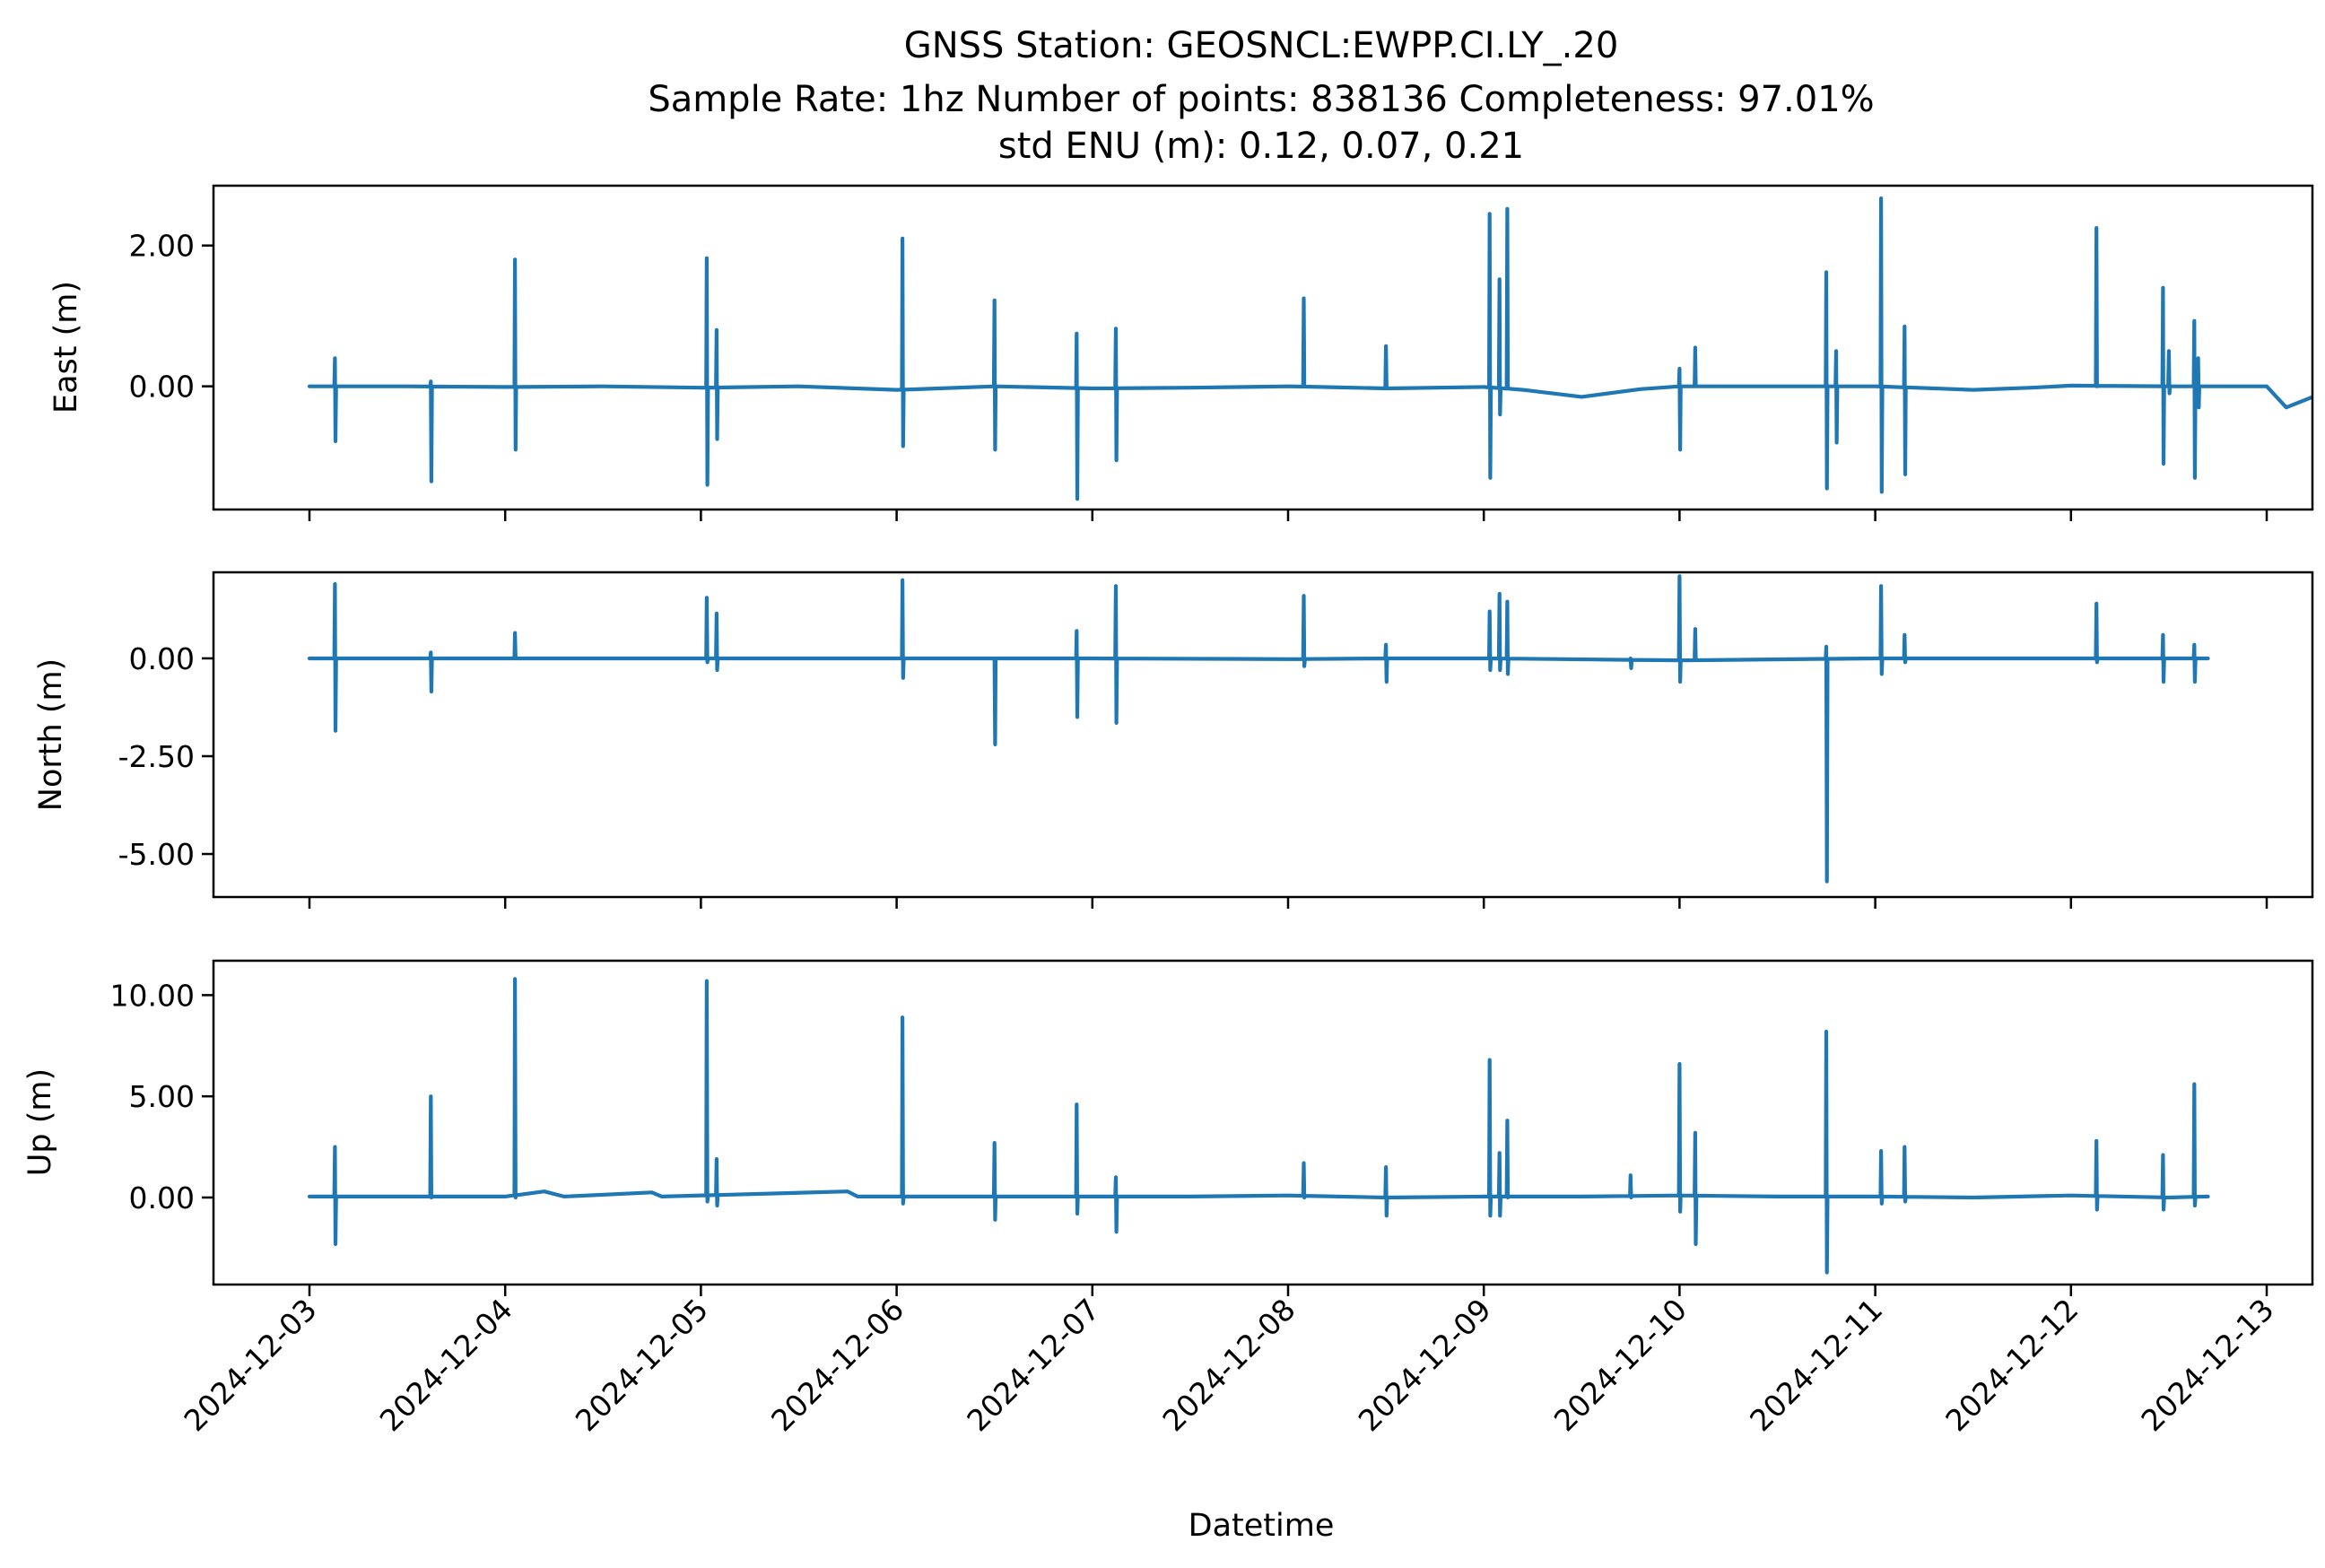 This screenshot has height=1568, width=2325. What do you see at coordinates (152, 996) in the screenshot?
I see `up-y-tick-label: 10.00` at bounding box center [152, 996].